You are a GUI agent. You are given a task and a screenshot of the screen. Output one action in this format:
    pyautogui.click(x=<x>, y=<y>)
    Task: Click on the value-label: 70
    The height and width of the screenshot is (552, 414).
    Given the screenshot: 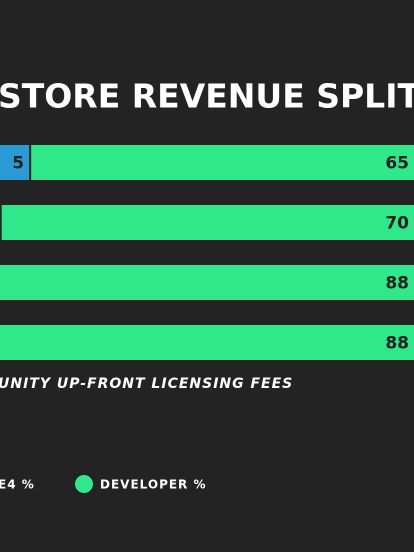 What is the action you would take?
    pyautogui.click(x=397, y=224)
    